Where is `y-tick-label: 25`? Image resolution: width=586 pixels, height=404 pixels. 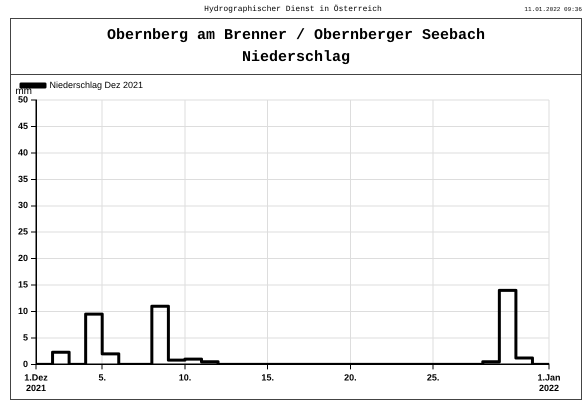
y-tick-label: 25 is located at coordinates (23, 231).